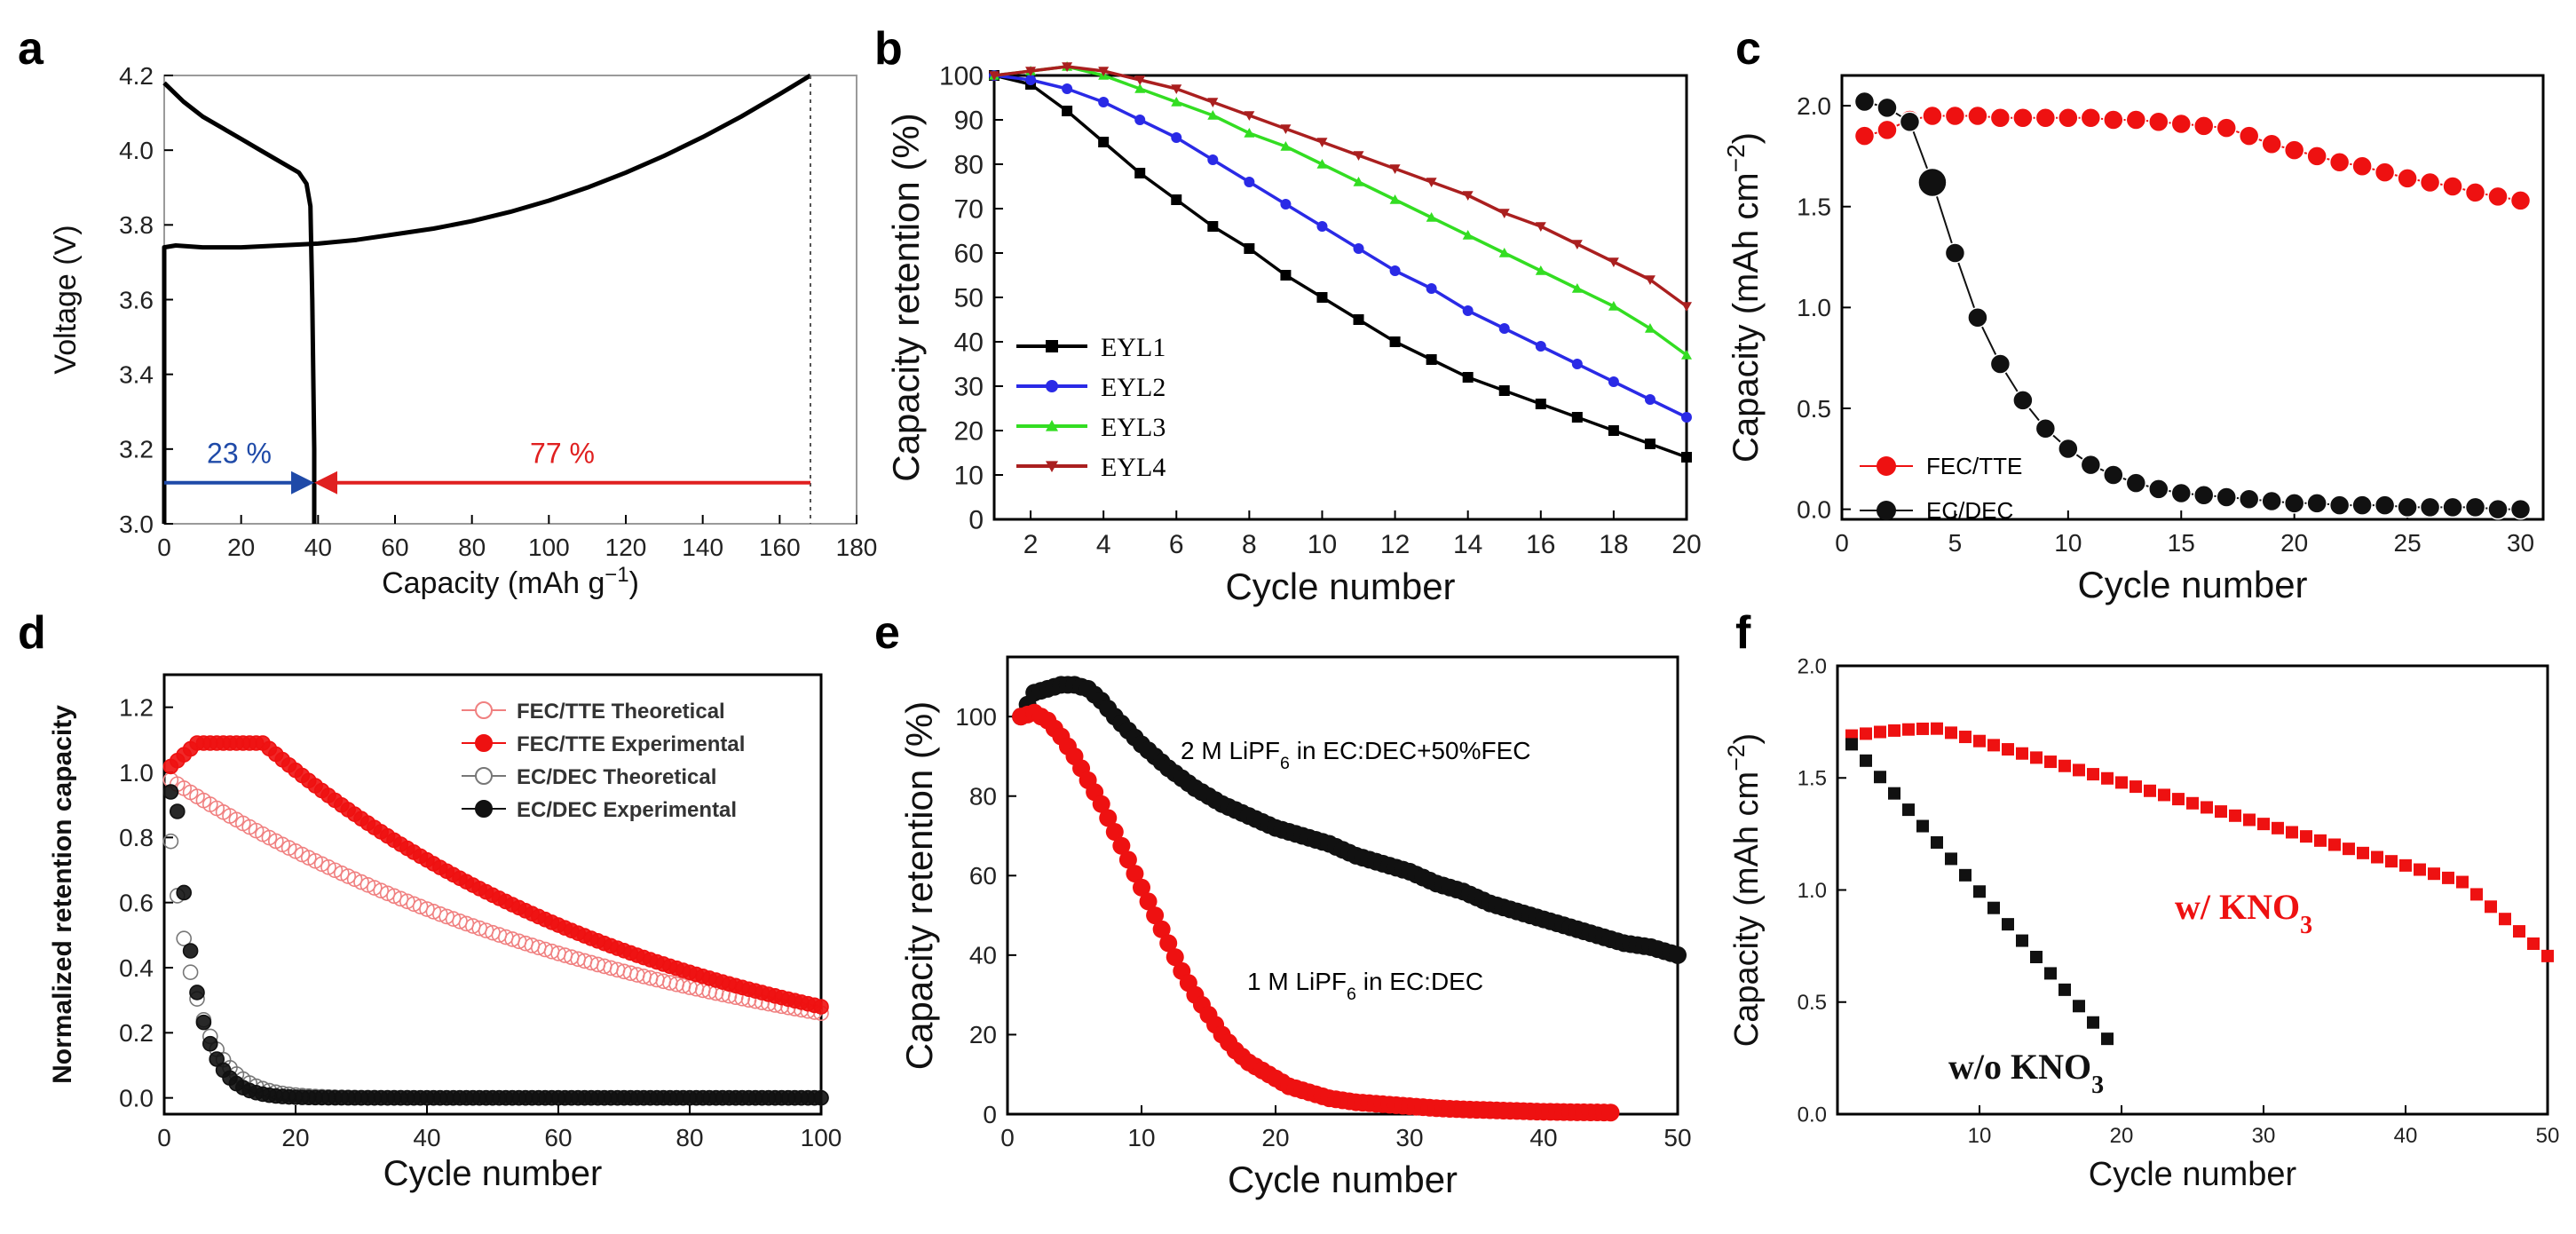 Image resolution: width=2576 pixels, height=1234 pixels. I want to click on legend-label: EYL3, so click(1133, 427).